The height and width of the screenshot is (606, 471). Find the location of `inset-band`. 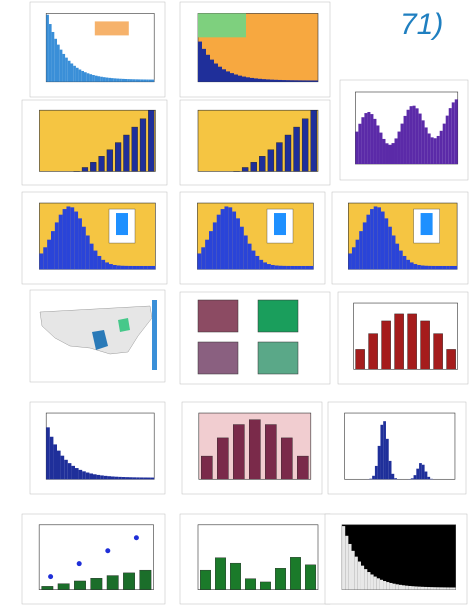

inset-band is located at coordinates (222, 25).